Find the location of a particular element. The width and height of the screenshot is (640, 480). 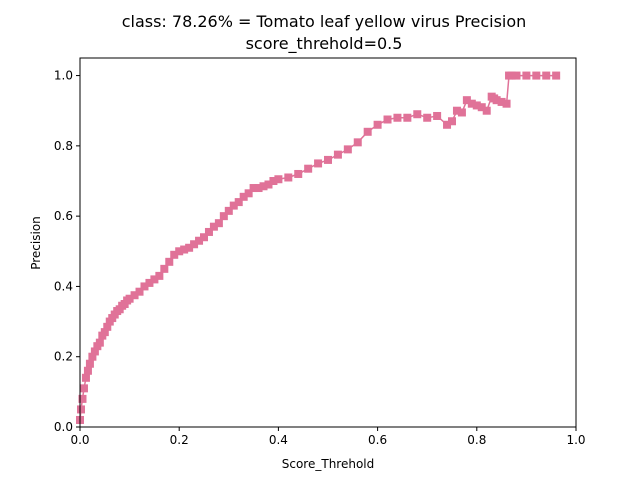

y-tick-label: 0.2 is located at coordinates (63, 357).